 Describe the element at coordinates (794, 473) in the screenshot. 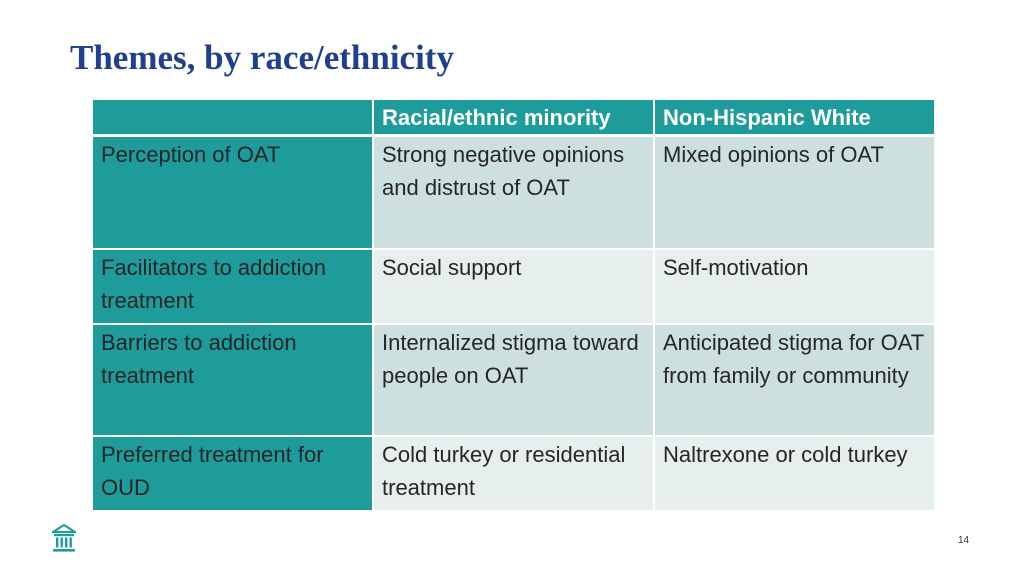

I see `cell-white: Naltrexone or cold turkey` at that location.